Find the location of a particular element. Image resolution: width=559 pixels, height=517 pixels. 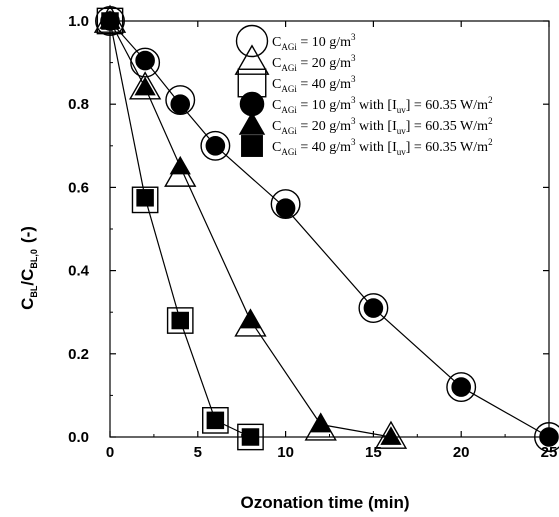

x-tick-label: 25 is located at coordinates (549, 452).